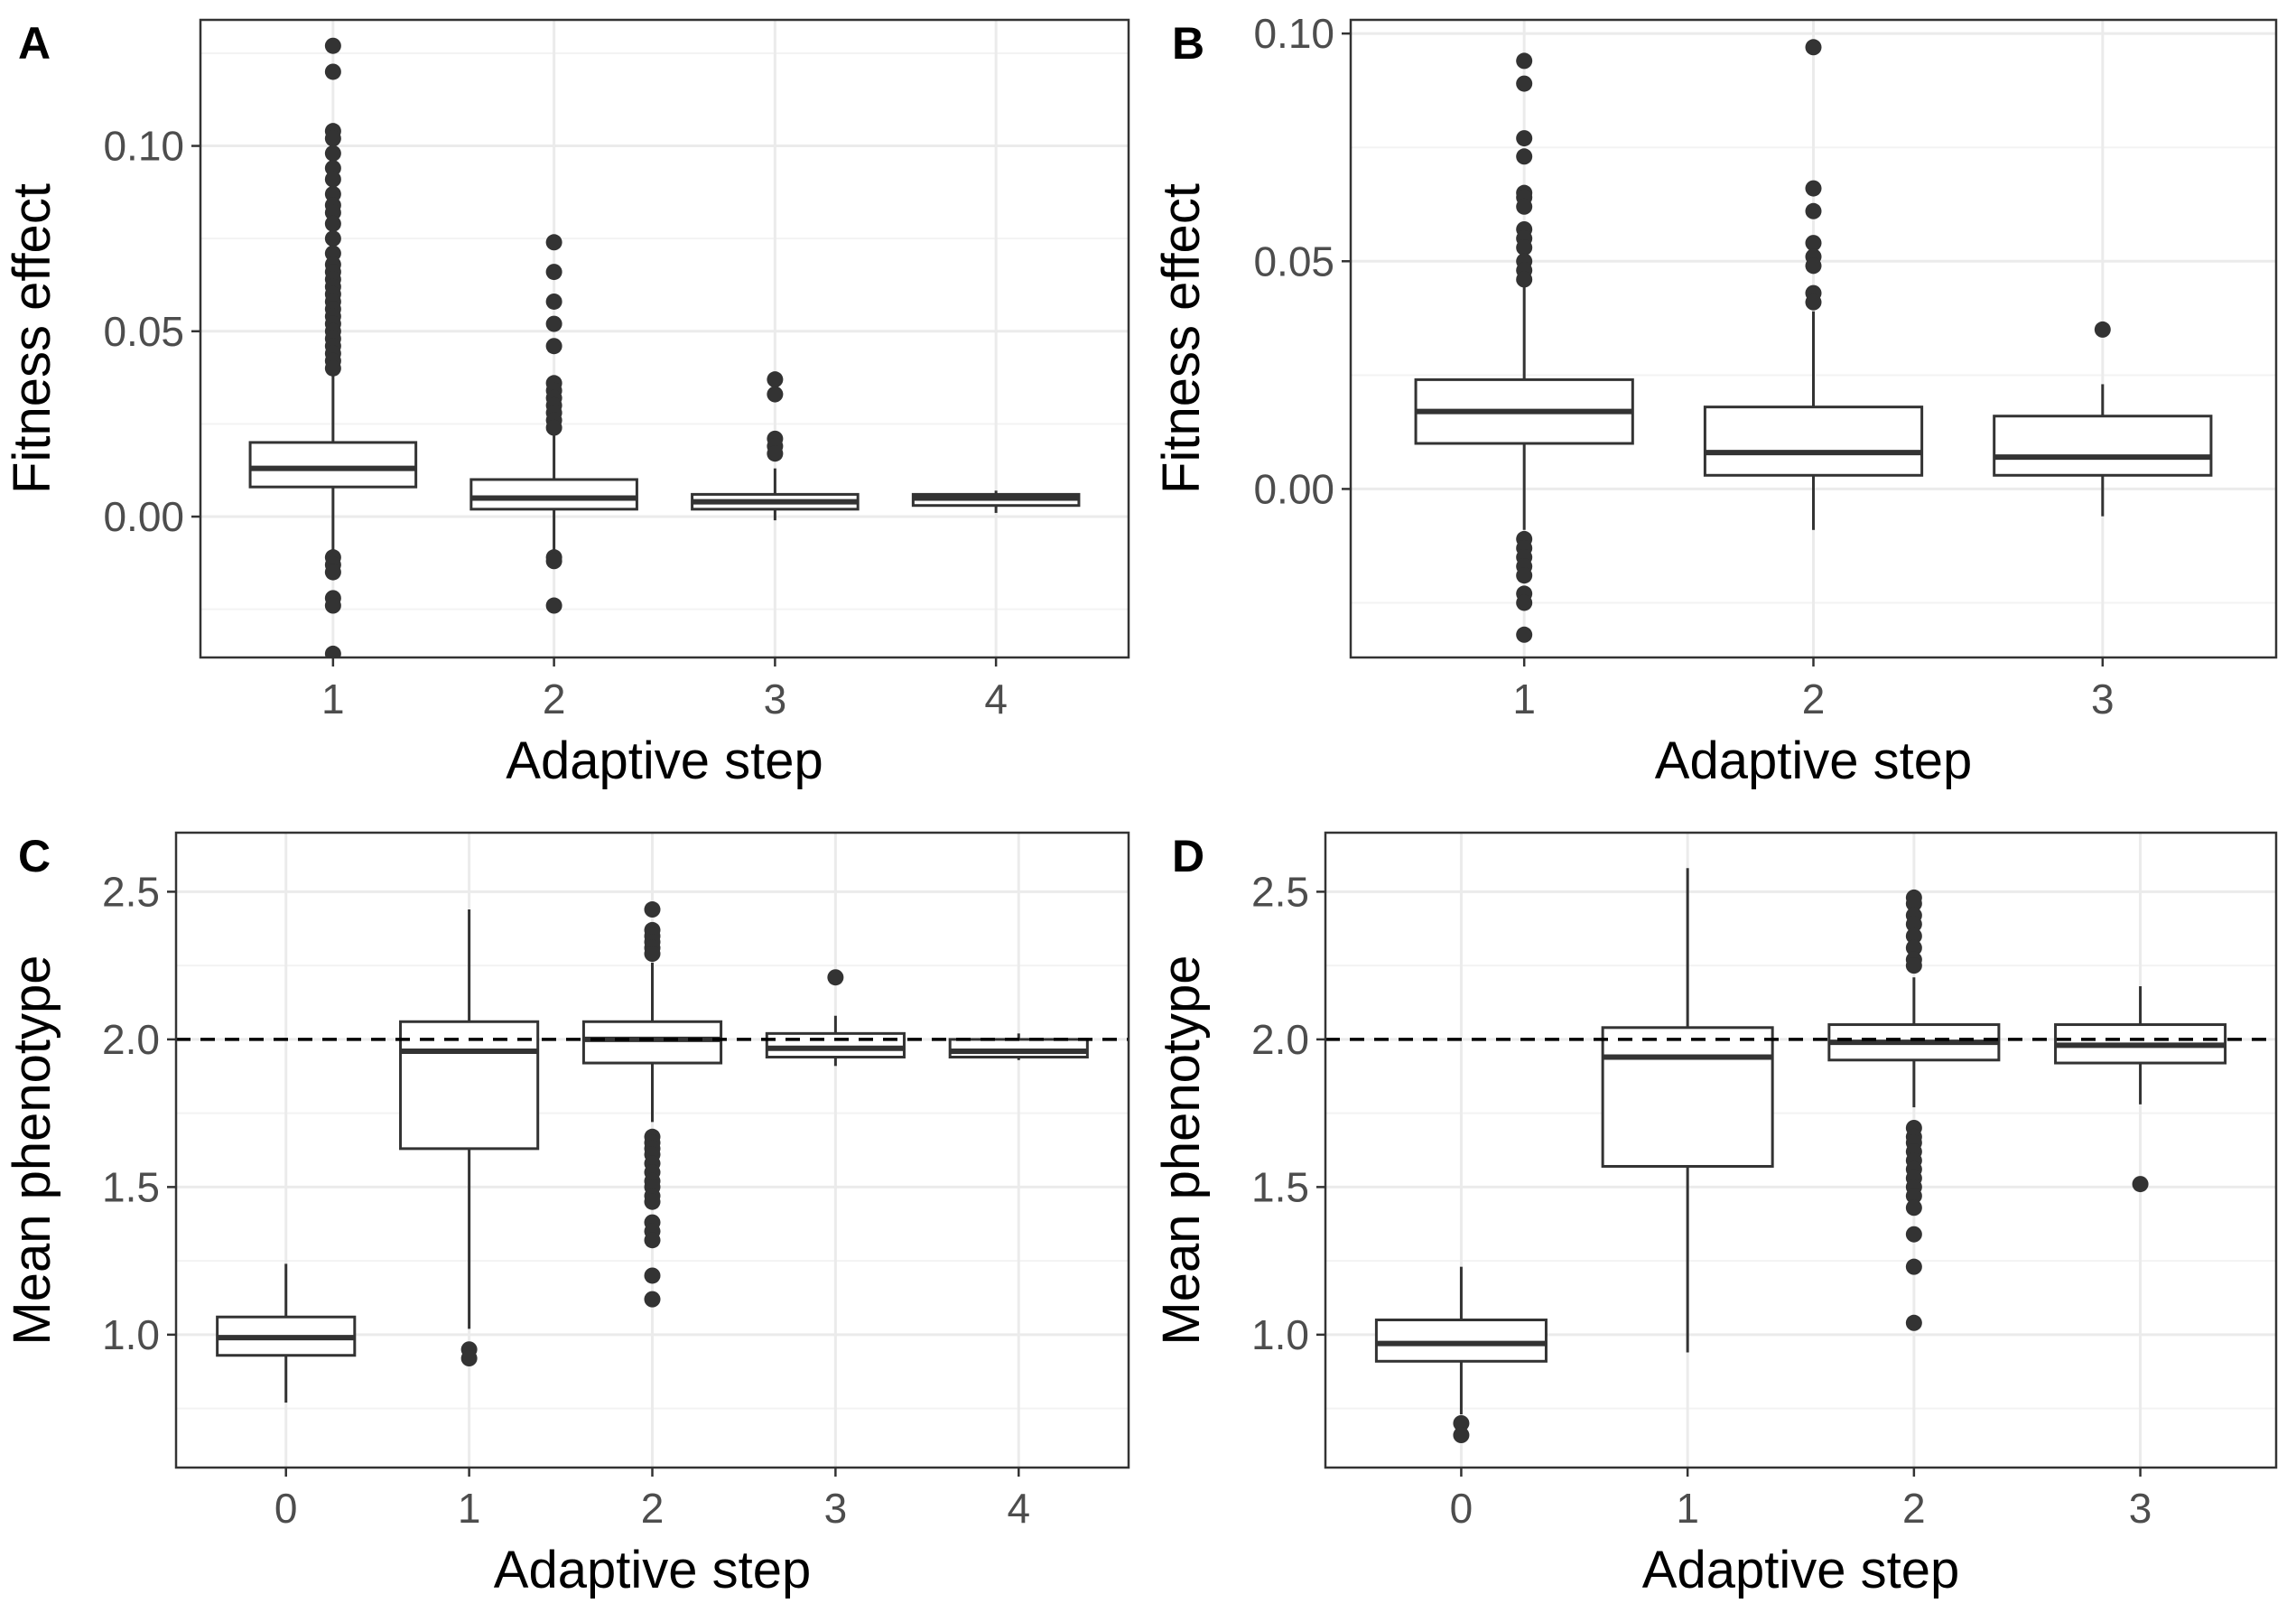 The image size is (2296, 1622). What do you see at coordinates (1461, 1508) in the screenshot?
I see `x-tick-label: 0` at bounding box center [1461, 1508].